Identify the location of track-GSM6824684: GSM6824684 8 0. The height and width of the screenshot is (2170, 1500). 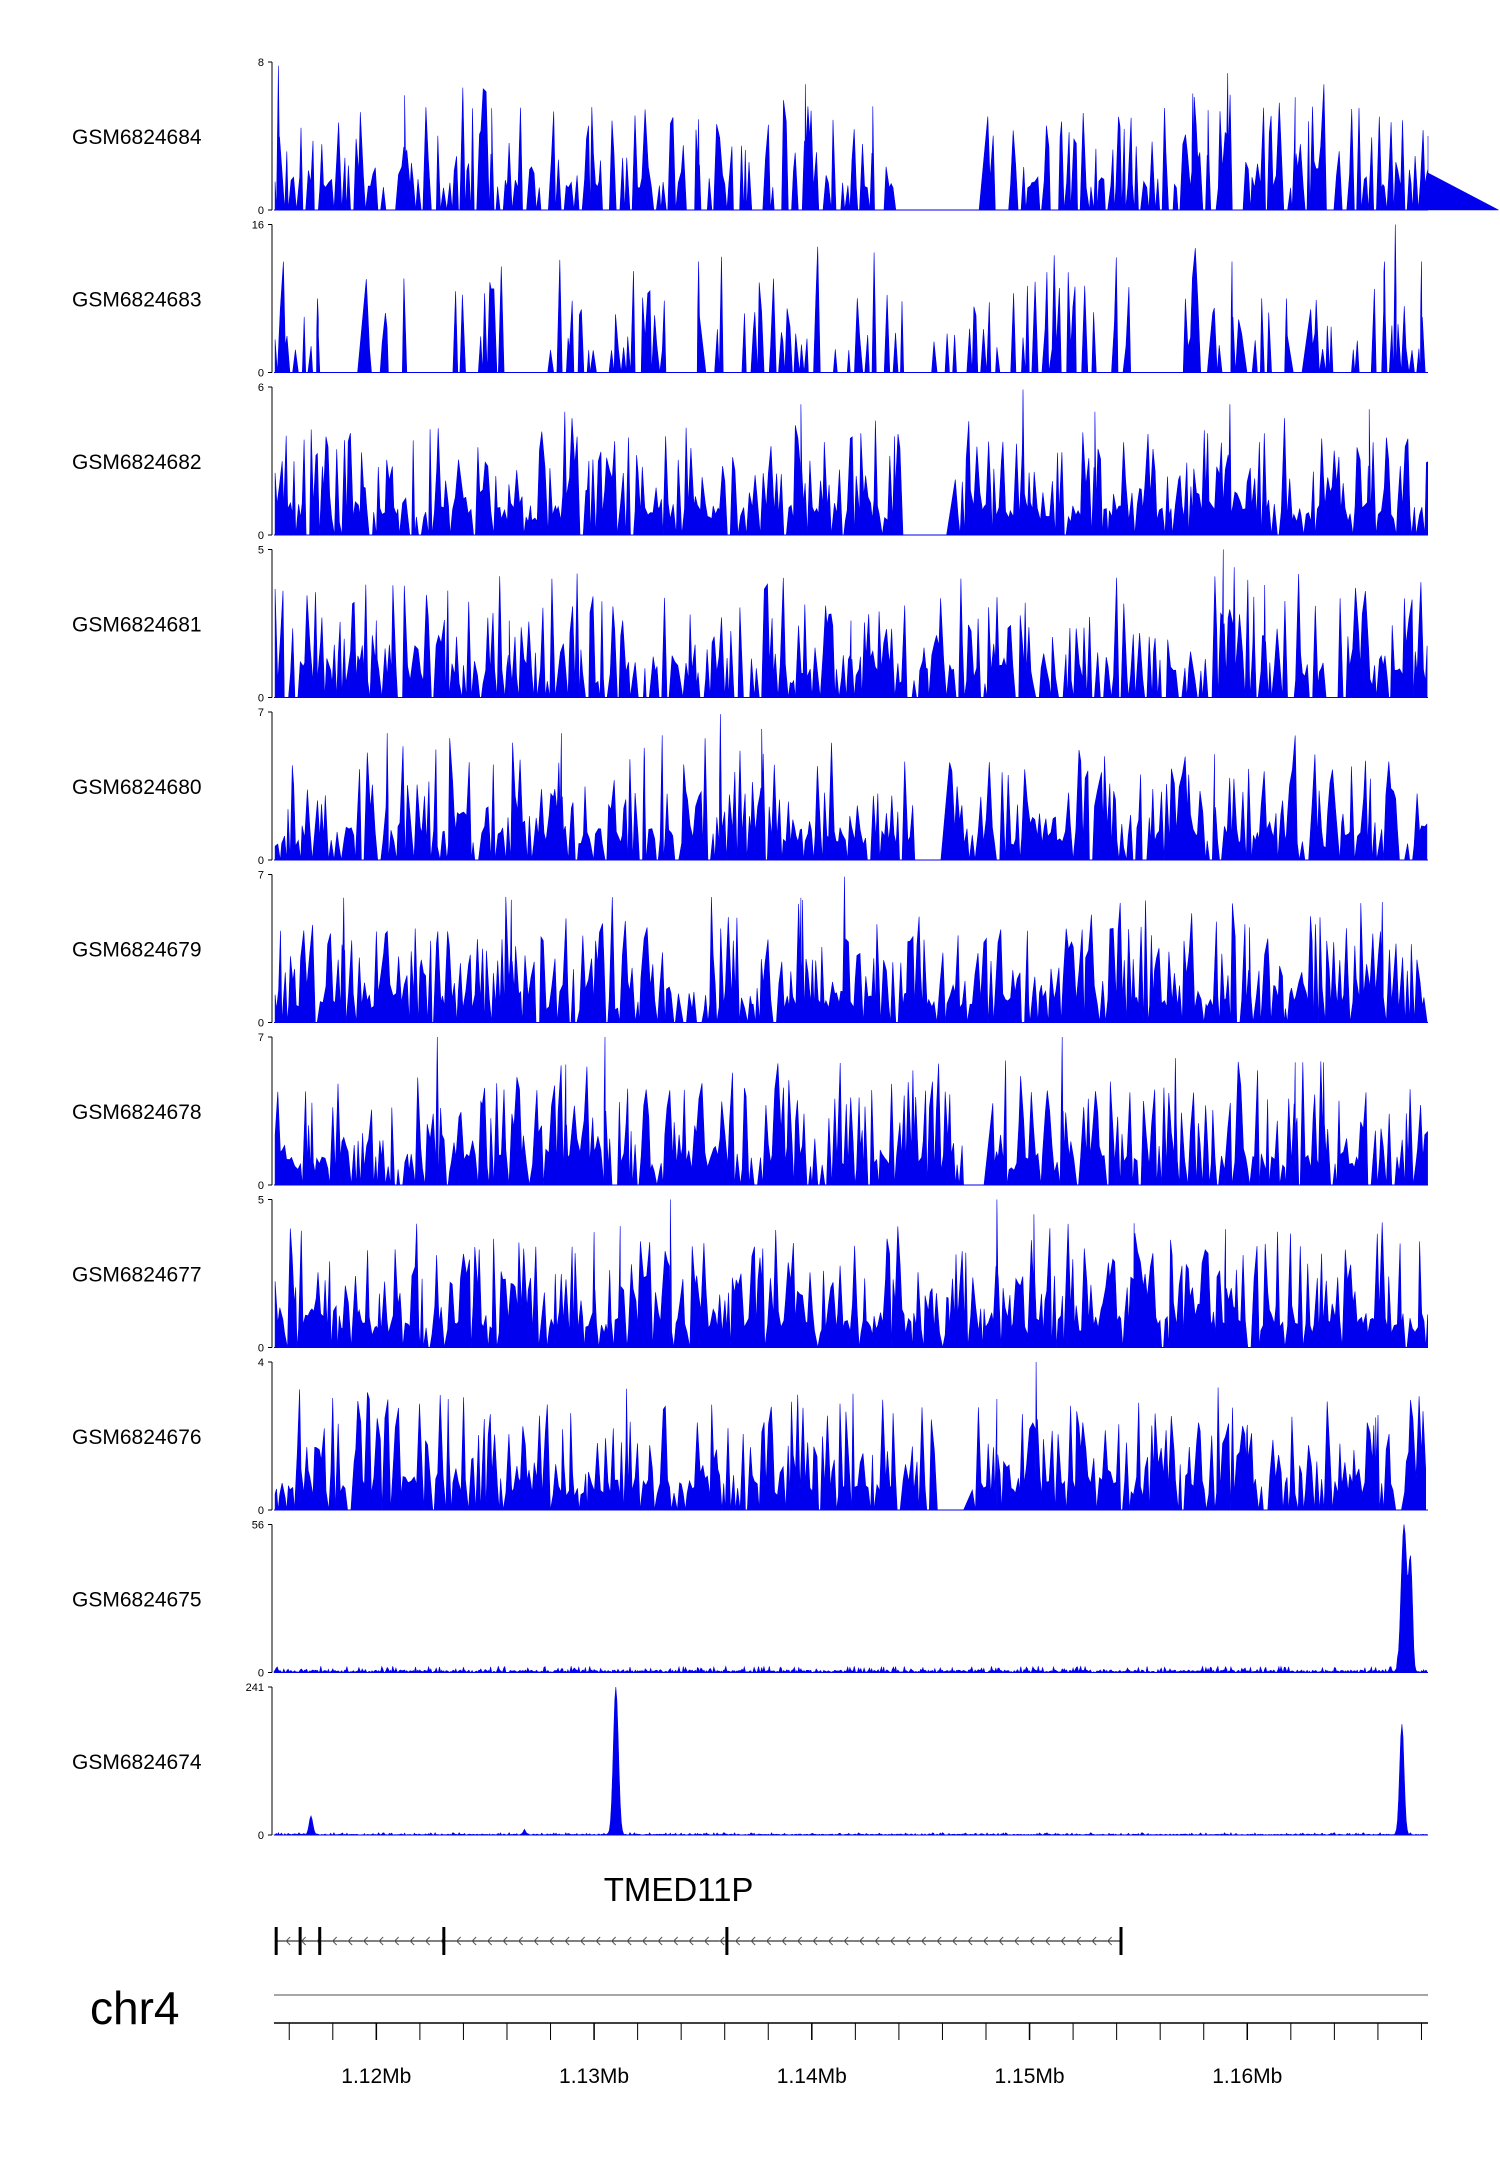
(785, 137).